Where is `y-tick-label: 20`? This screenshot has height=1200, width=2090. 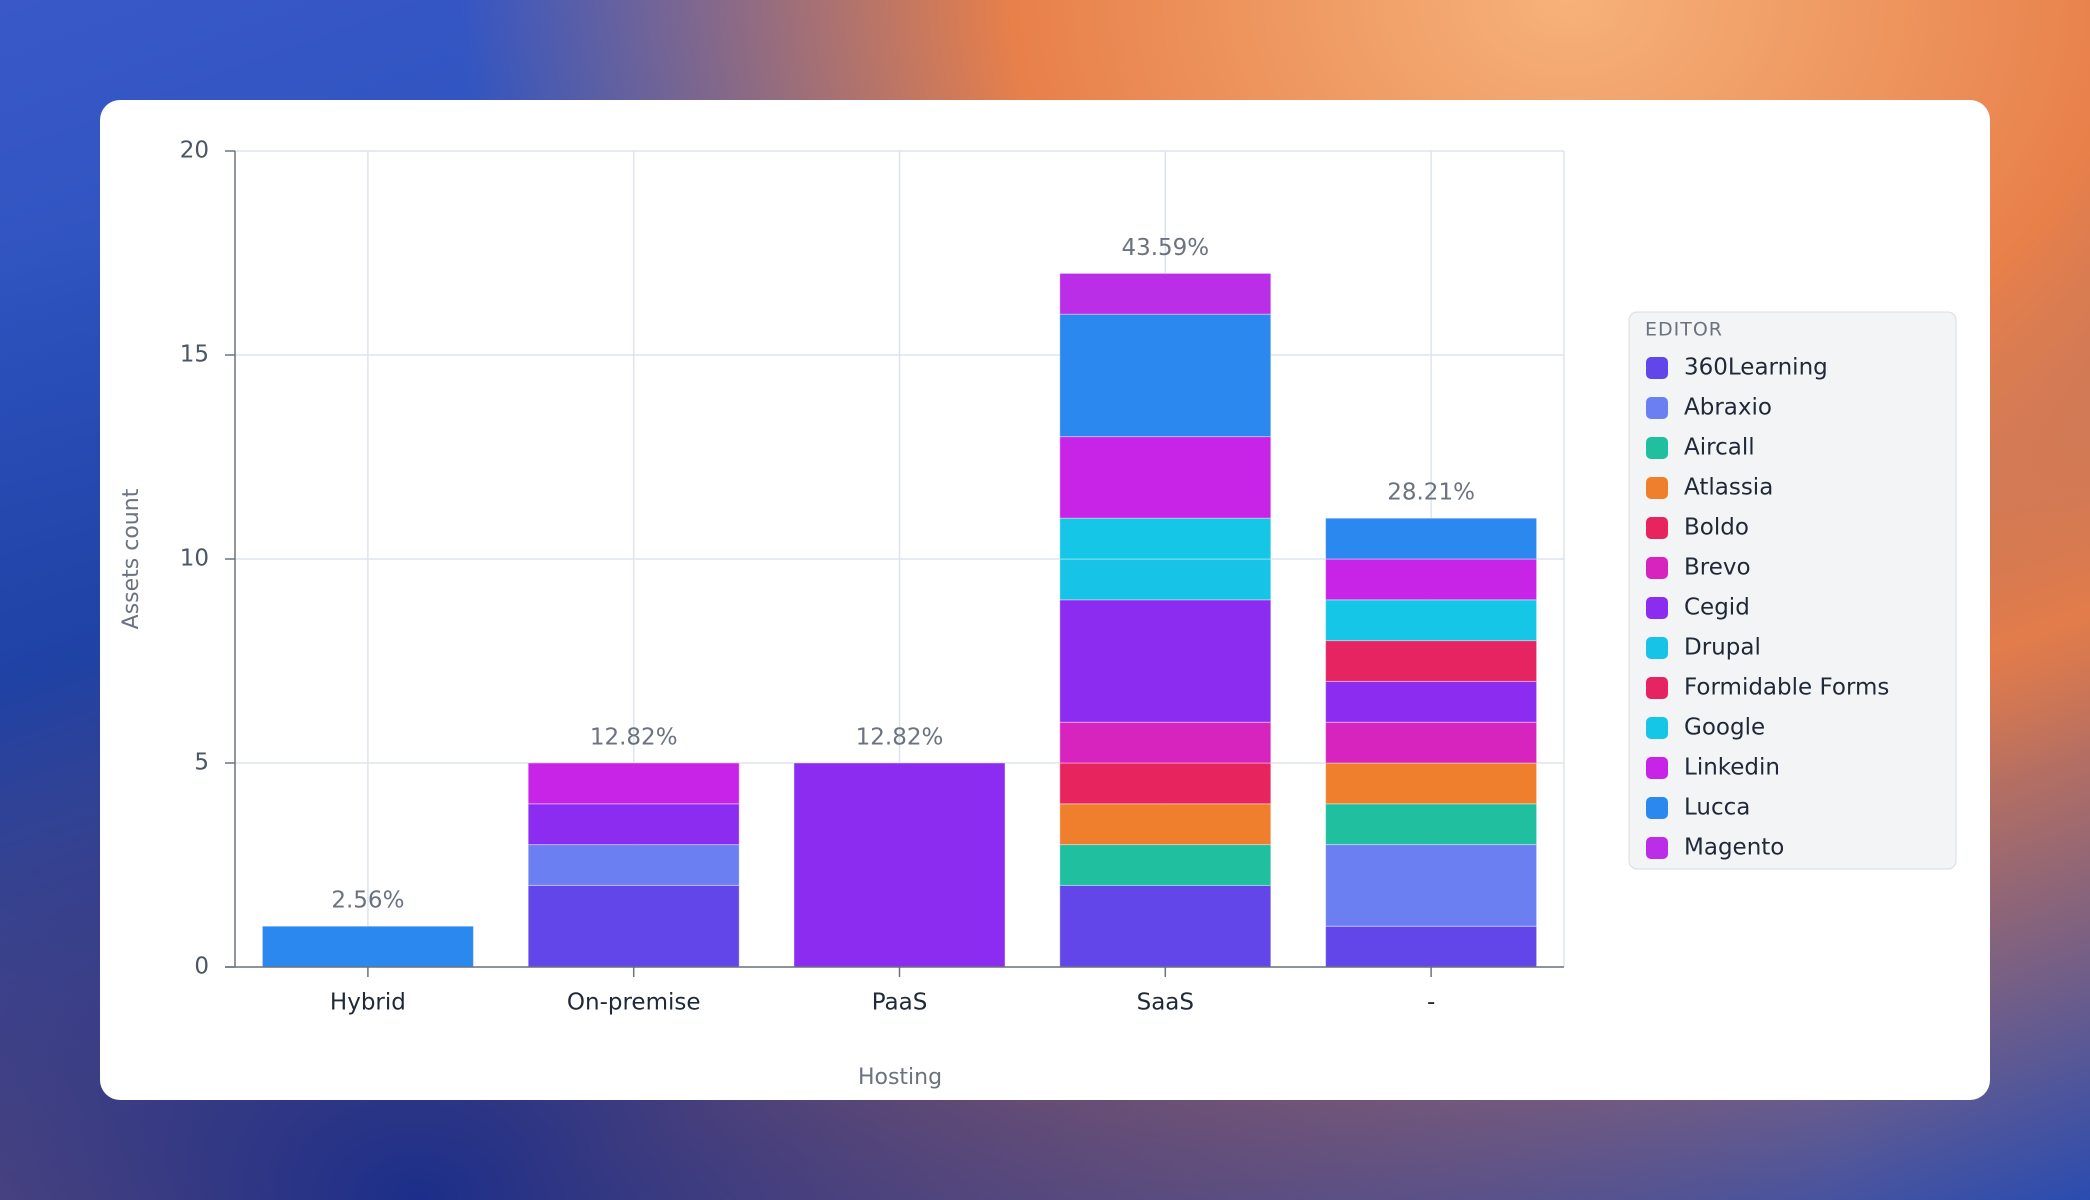 y-tick-label: 20 is located at coordinates (194, 151).